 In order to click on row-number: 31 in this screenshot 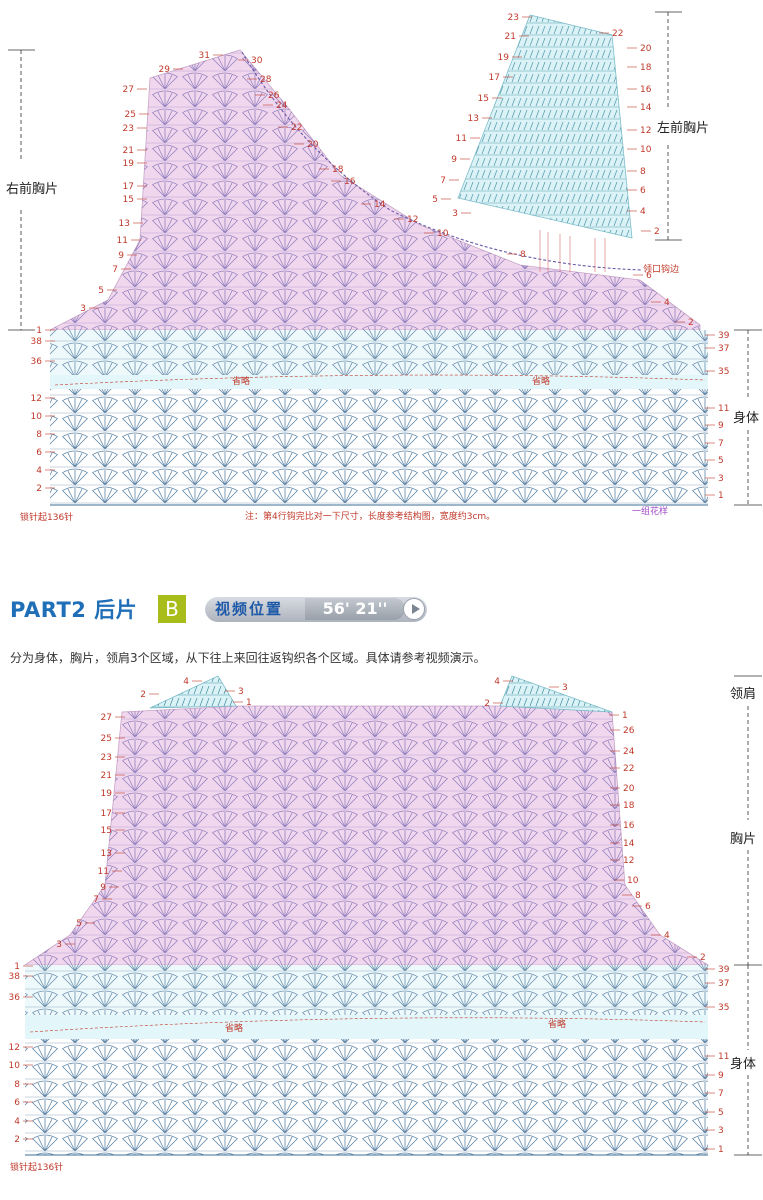, I will do `click(204, 56)`.